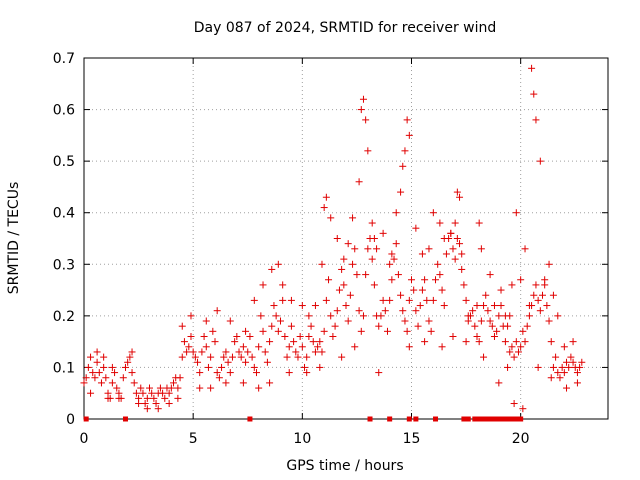  What do you see at coordinates (64, 317) in the screenshot?
I see `y-tick-label: 0.2` at bounding box center [64, 317].